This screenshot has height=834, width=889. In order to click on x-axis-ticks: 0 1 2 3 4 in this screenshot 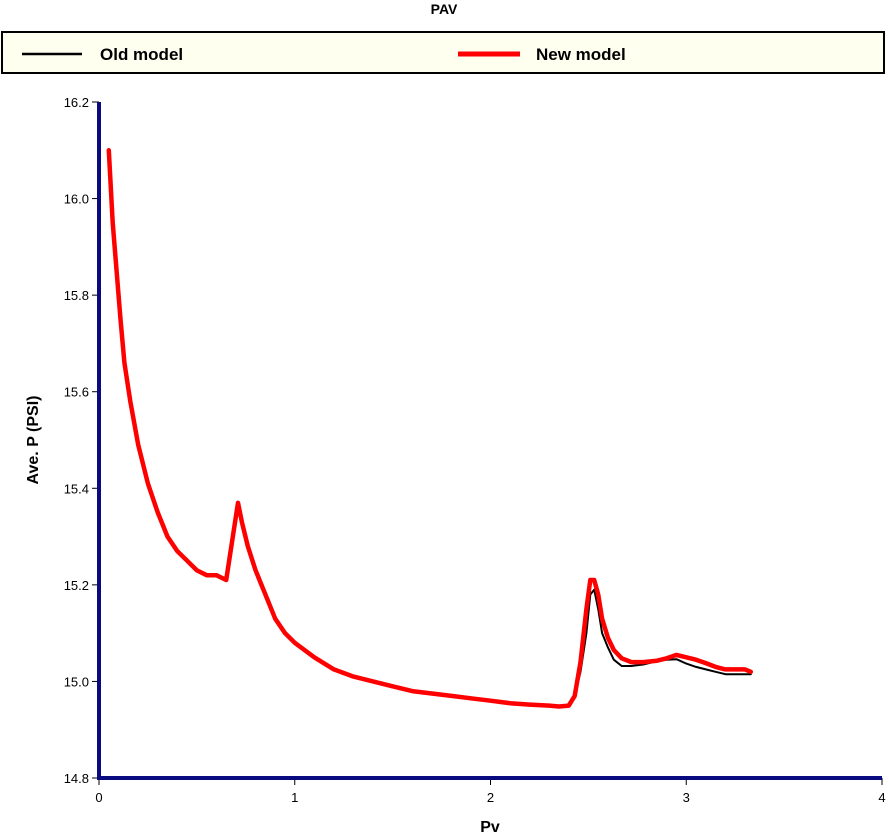, I will do `click(490, 791)`.